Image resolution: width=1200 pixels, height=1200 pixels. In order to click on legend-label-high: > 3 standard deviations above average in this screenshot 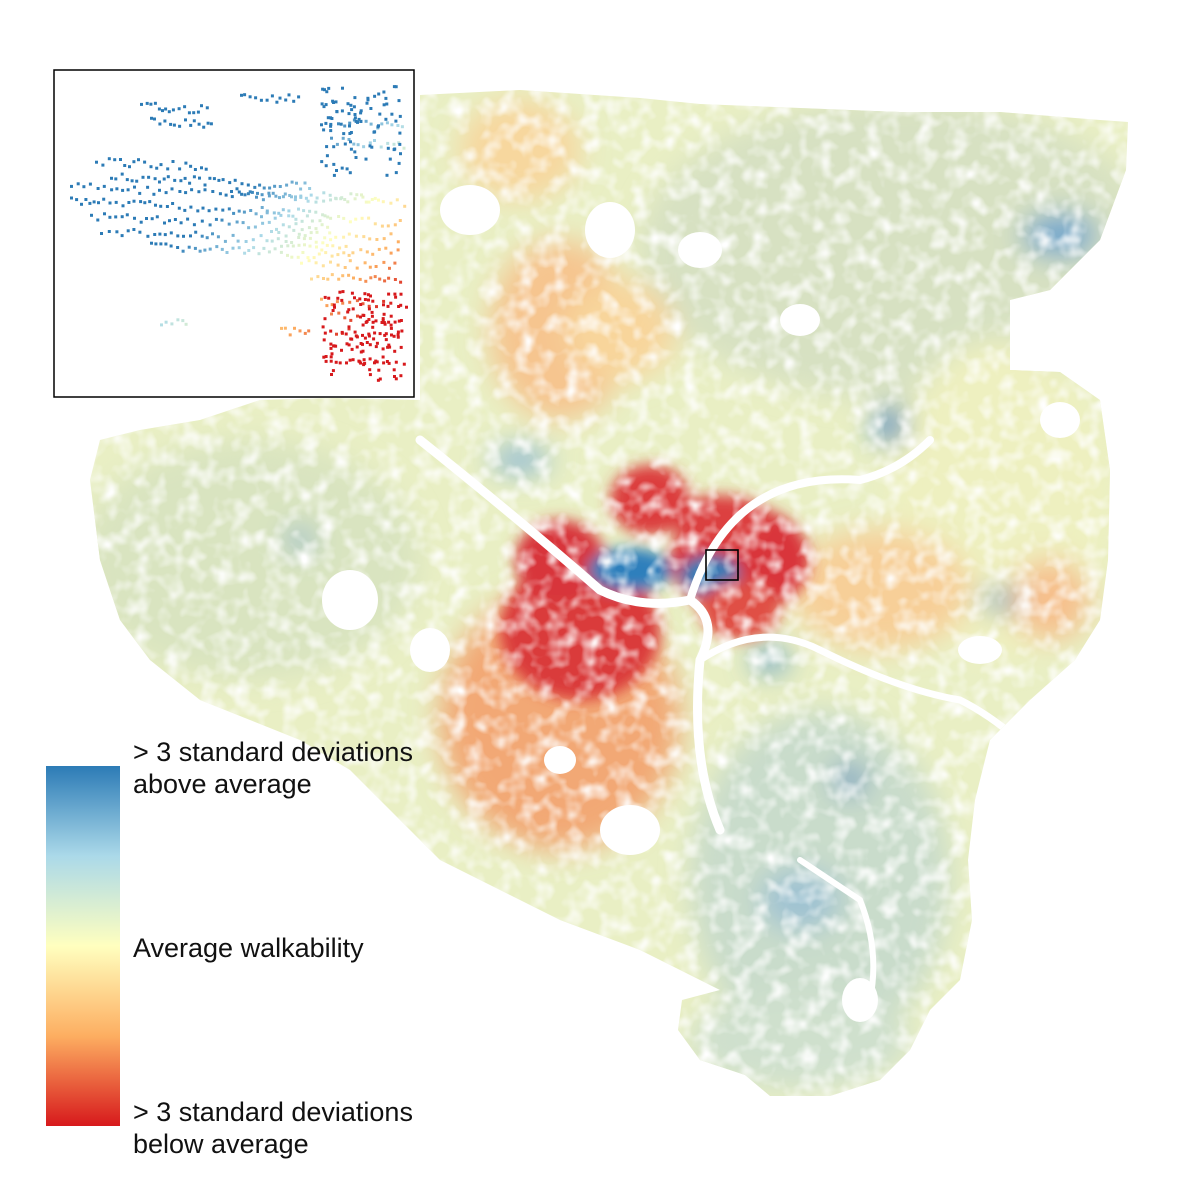, I will do `click(273, 768)`.